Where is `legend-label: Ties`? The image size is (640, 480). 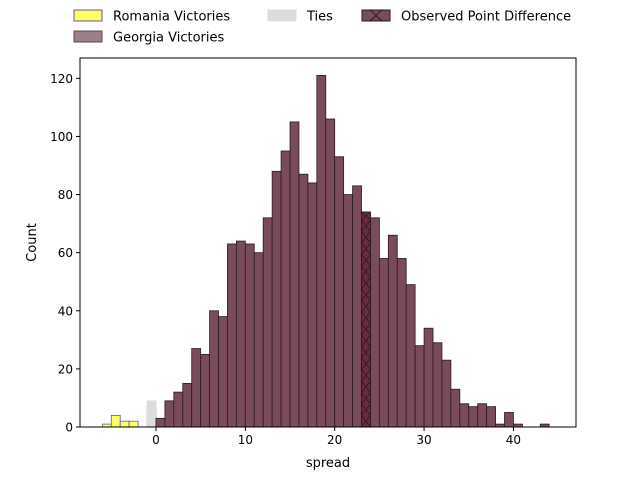 legend-label: Ties is located at coordinates (319, 17).